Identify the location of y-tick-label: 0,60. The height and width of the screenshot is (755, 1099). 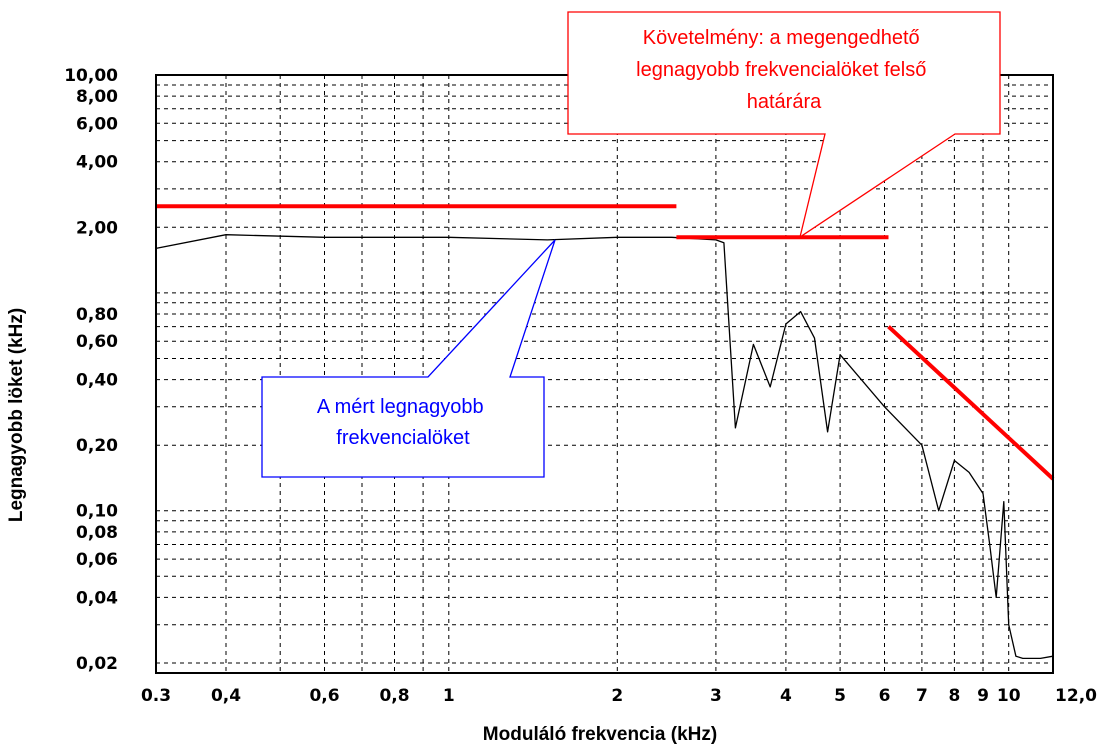
(97, 342).